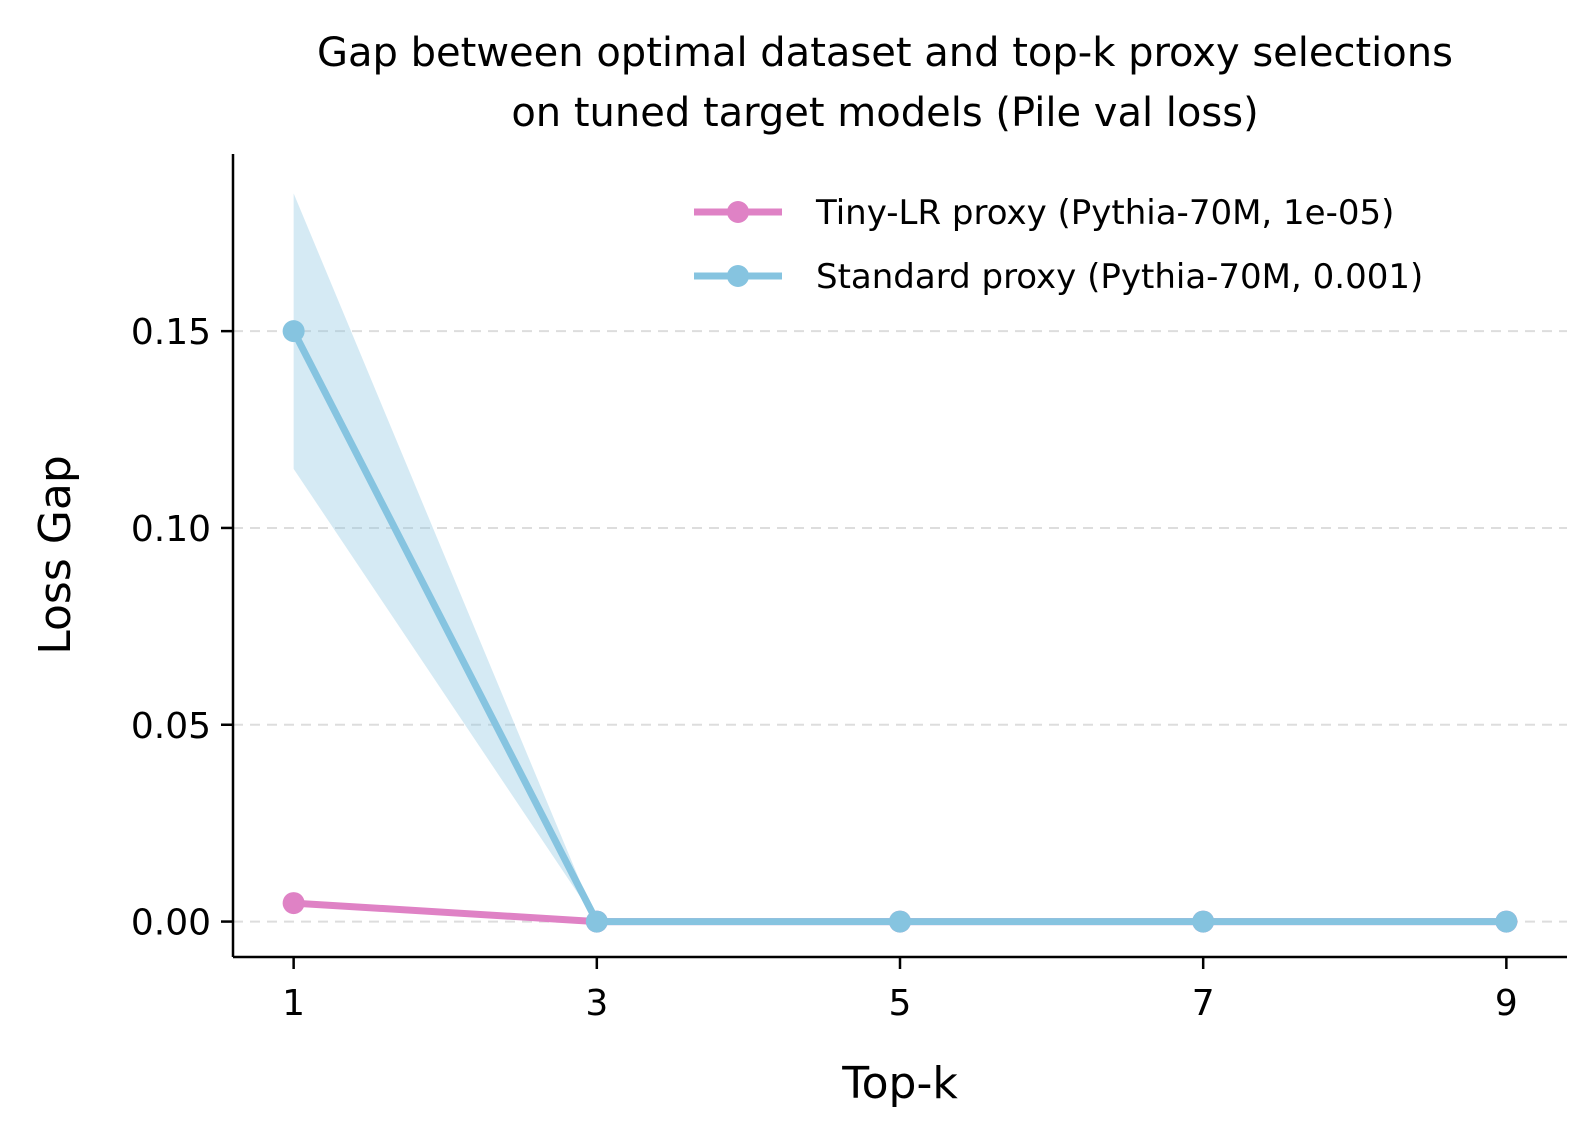 The image size is (1592, 1140). What do you see at coordinates (884, 113) in the screenshot?
I see `chart-title-line-2: on tuned target models (Pile val loss)` at bounding box center [884, 113].